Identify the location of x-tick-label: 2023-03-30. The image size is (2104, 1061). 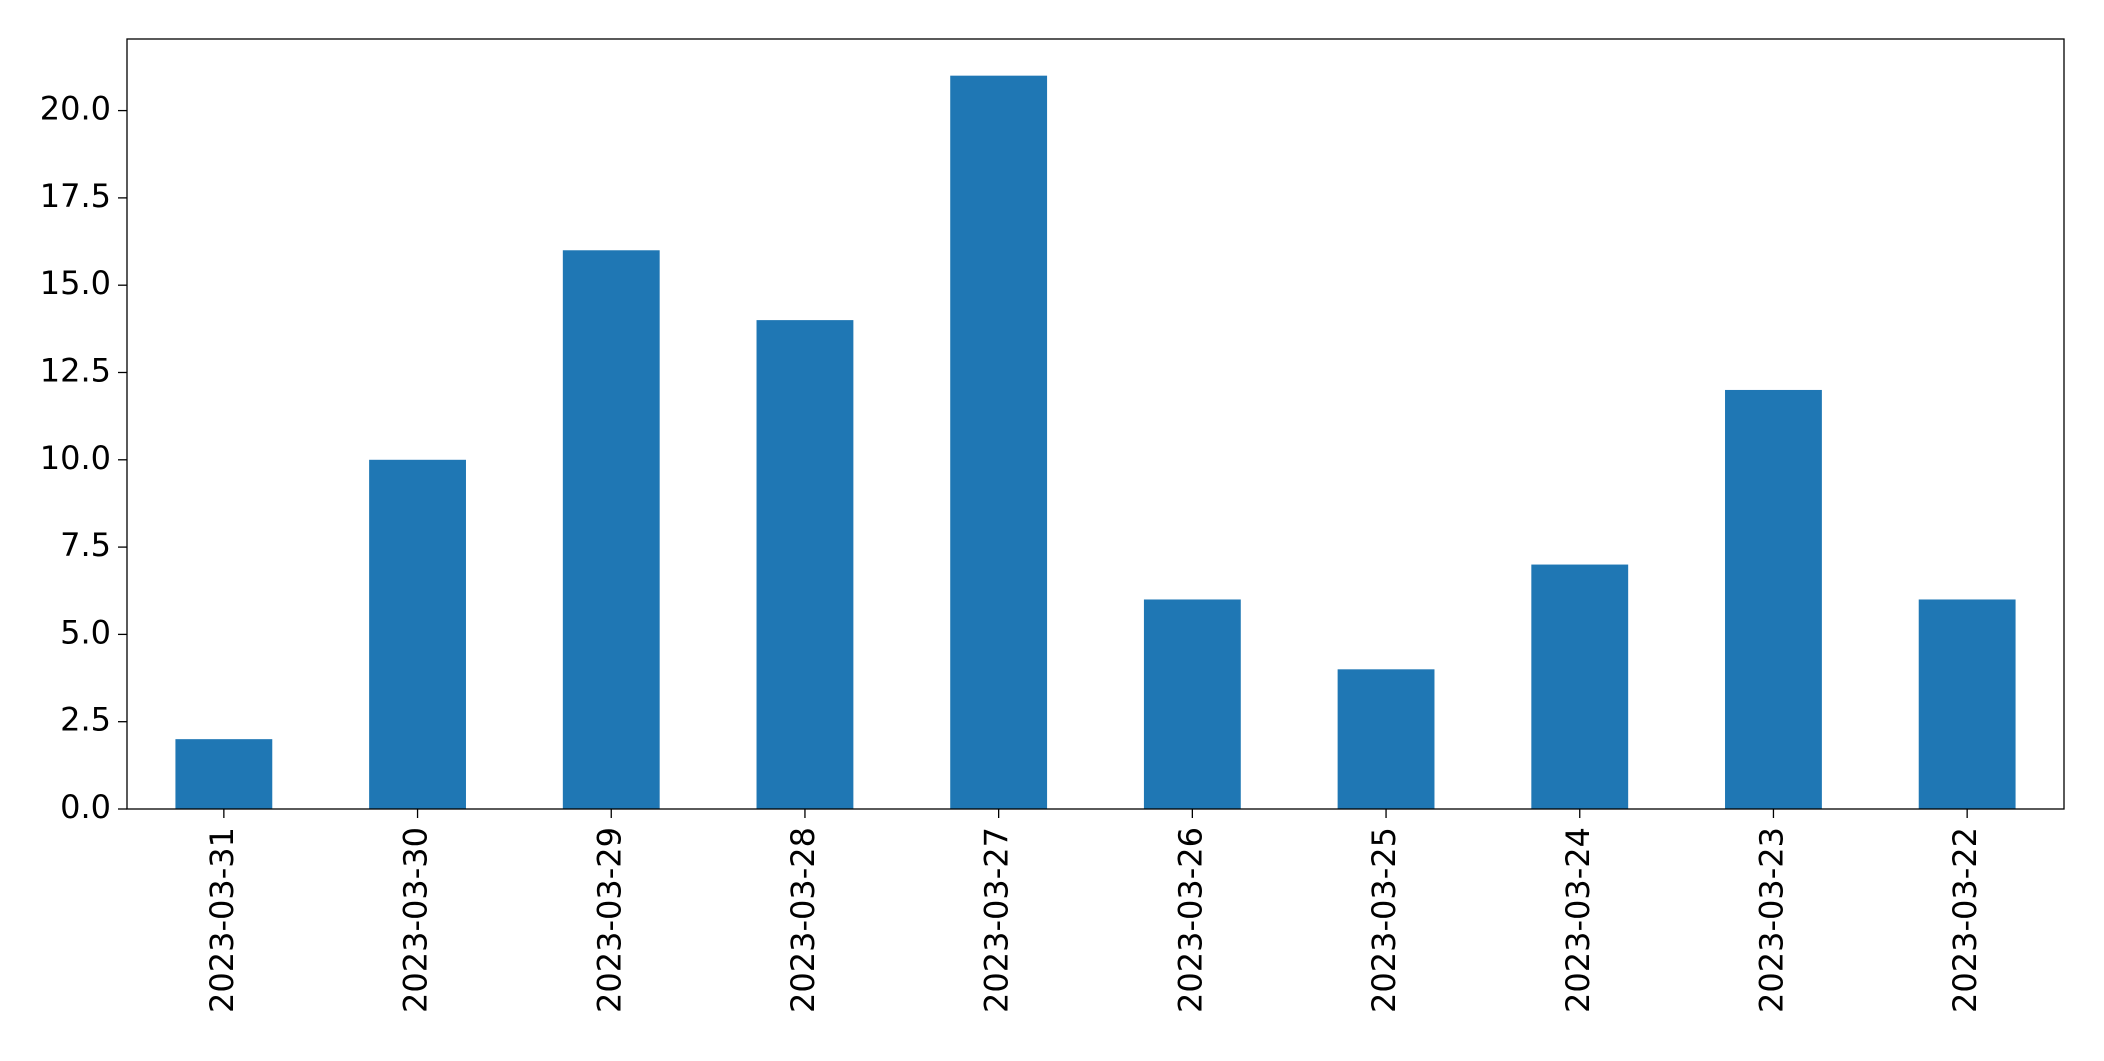
(416, 920).